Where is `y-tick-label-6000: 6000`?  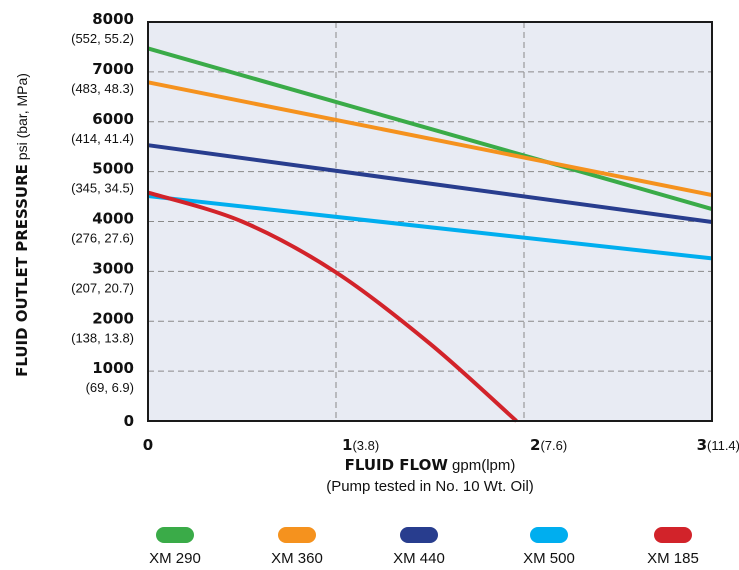
y-tick-label-6000: 6000 is located at coordinates (113, 119).